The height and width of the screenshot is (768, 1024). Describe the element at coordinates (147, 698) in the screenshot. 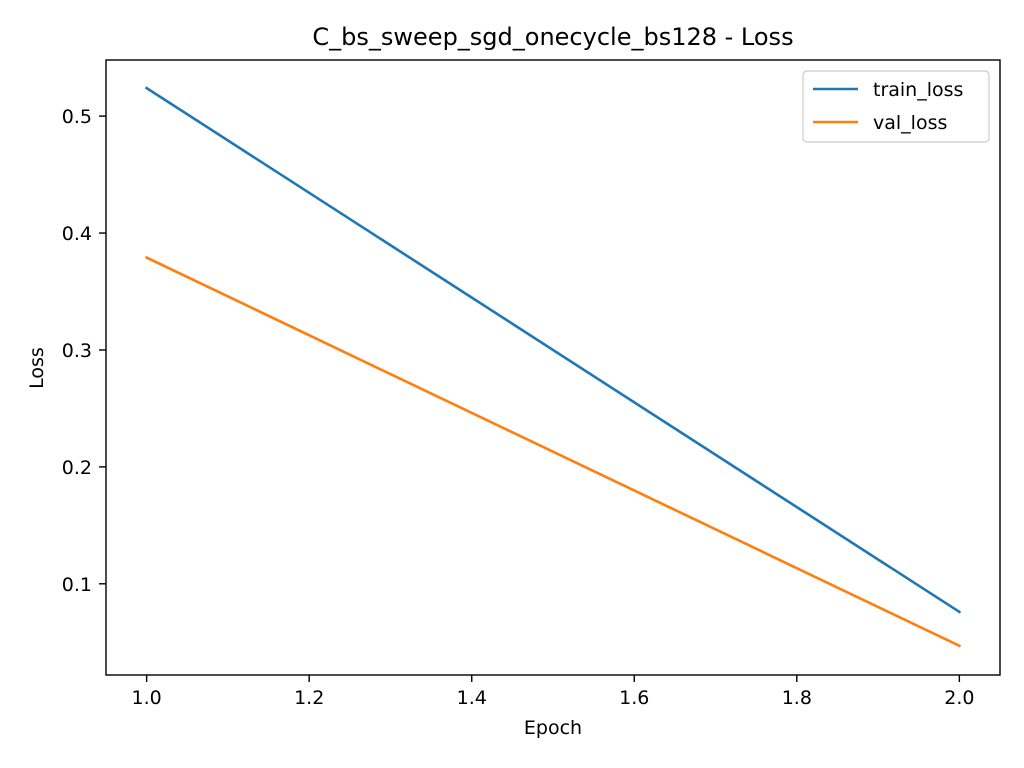

I see `x-tick-label: 1.0` at that location.